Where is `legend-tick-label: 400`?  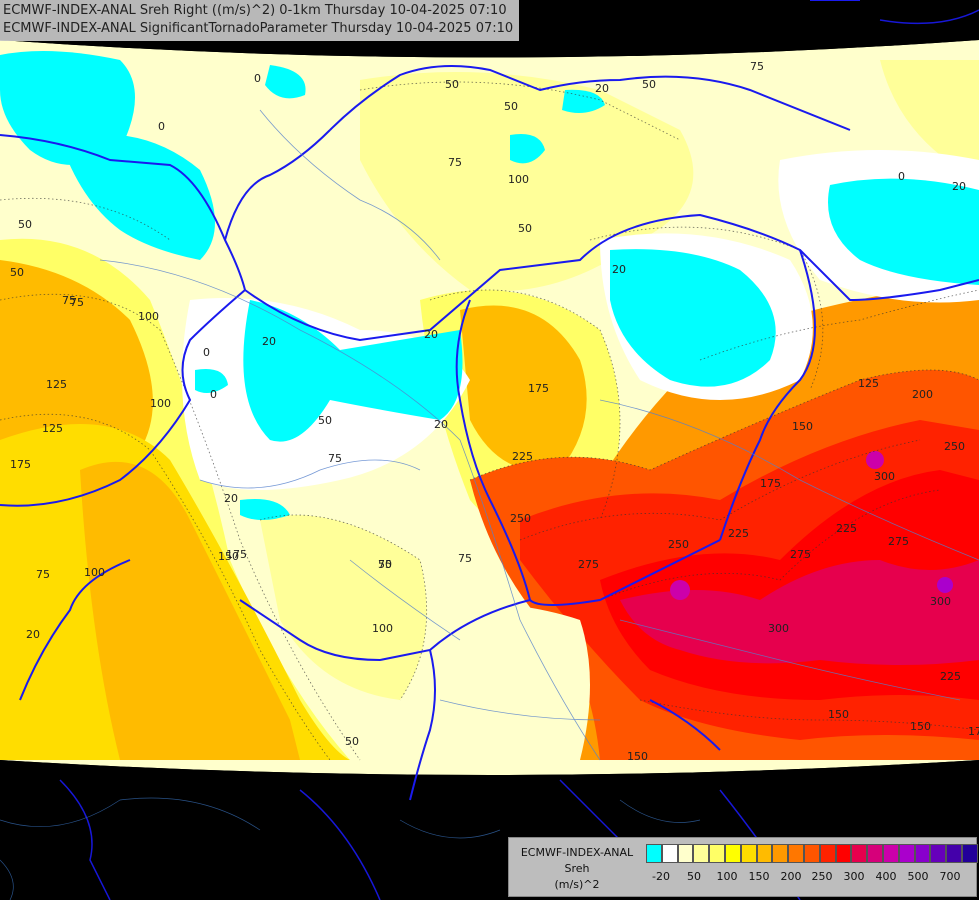
legend-tick-label: 400 is located at coordinates (886, 876).